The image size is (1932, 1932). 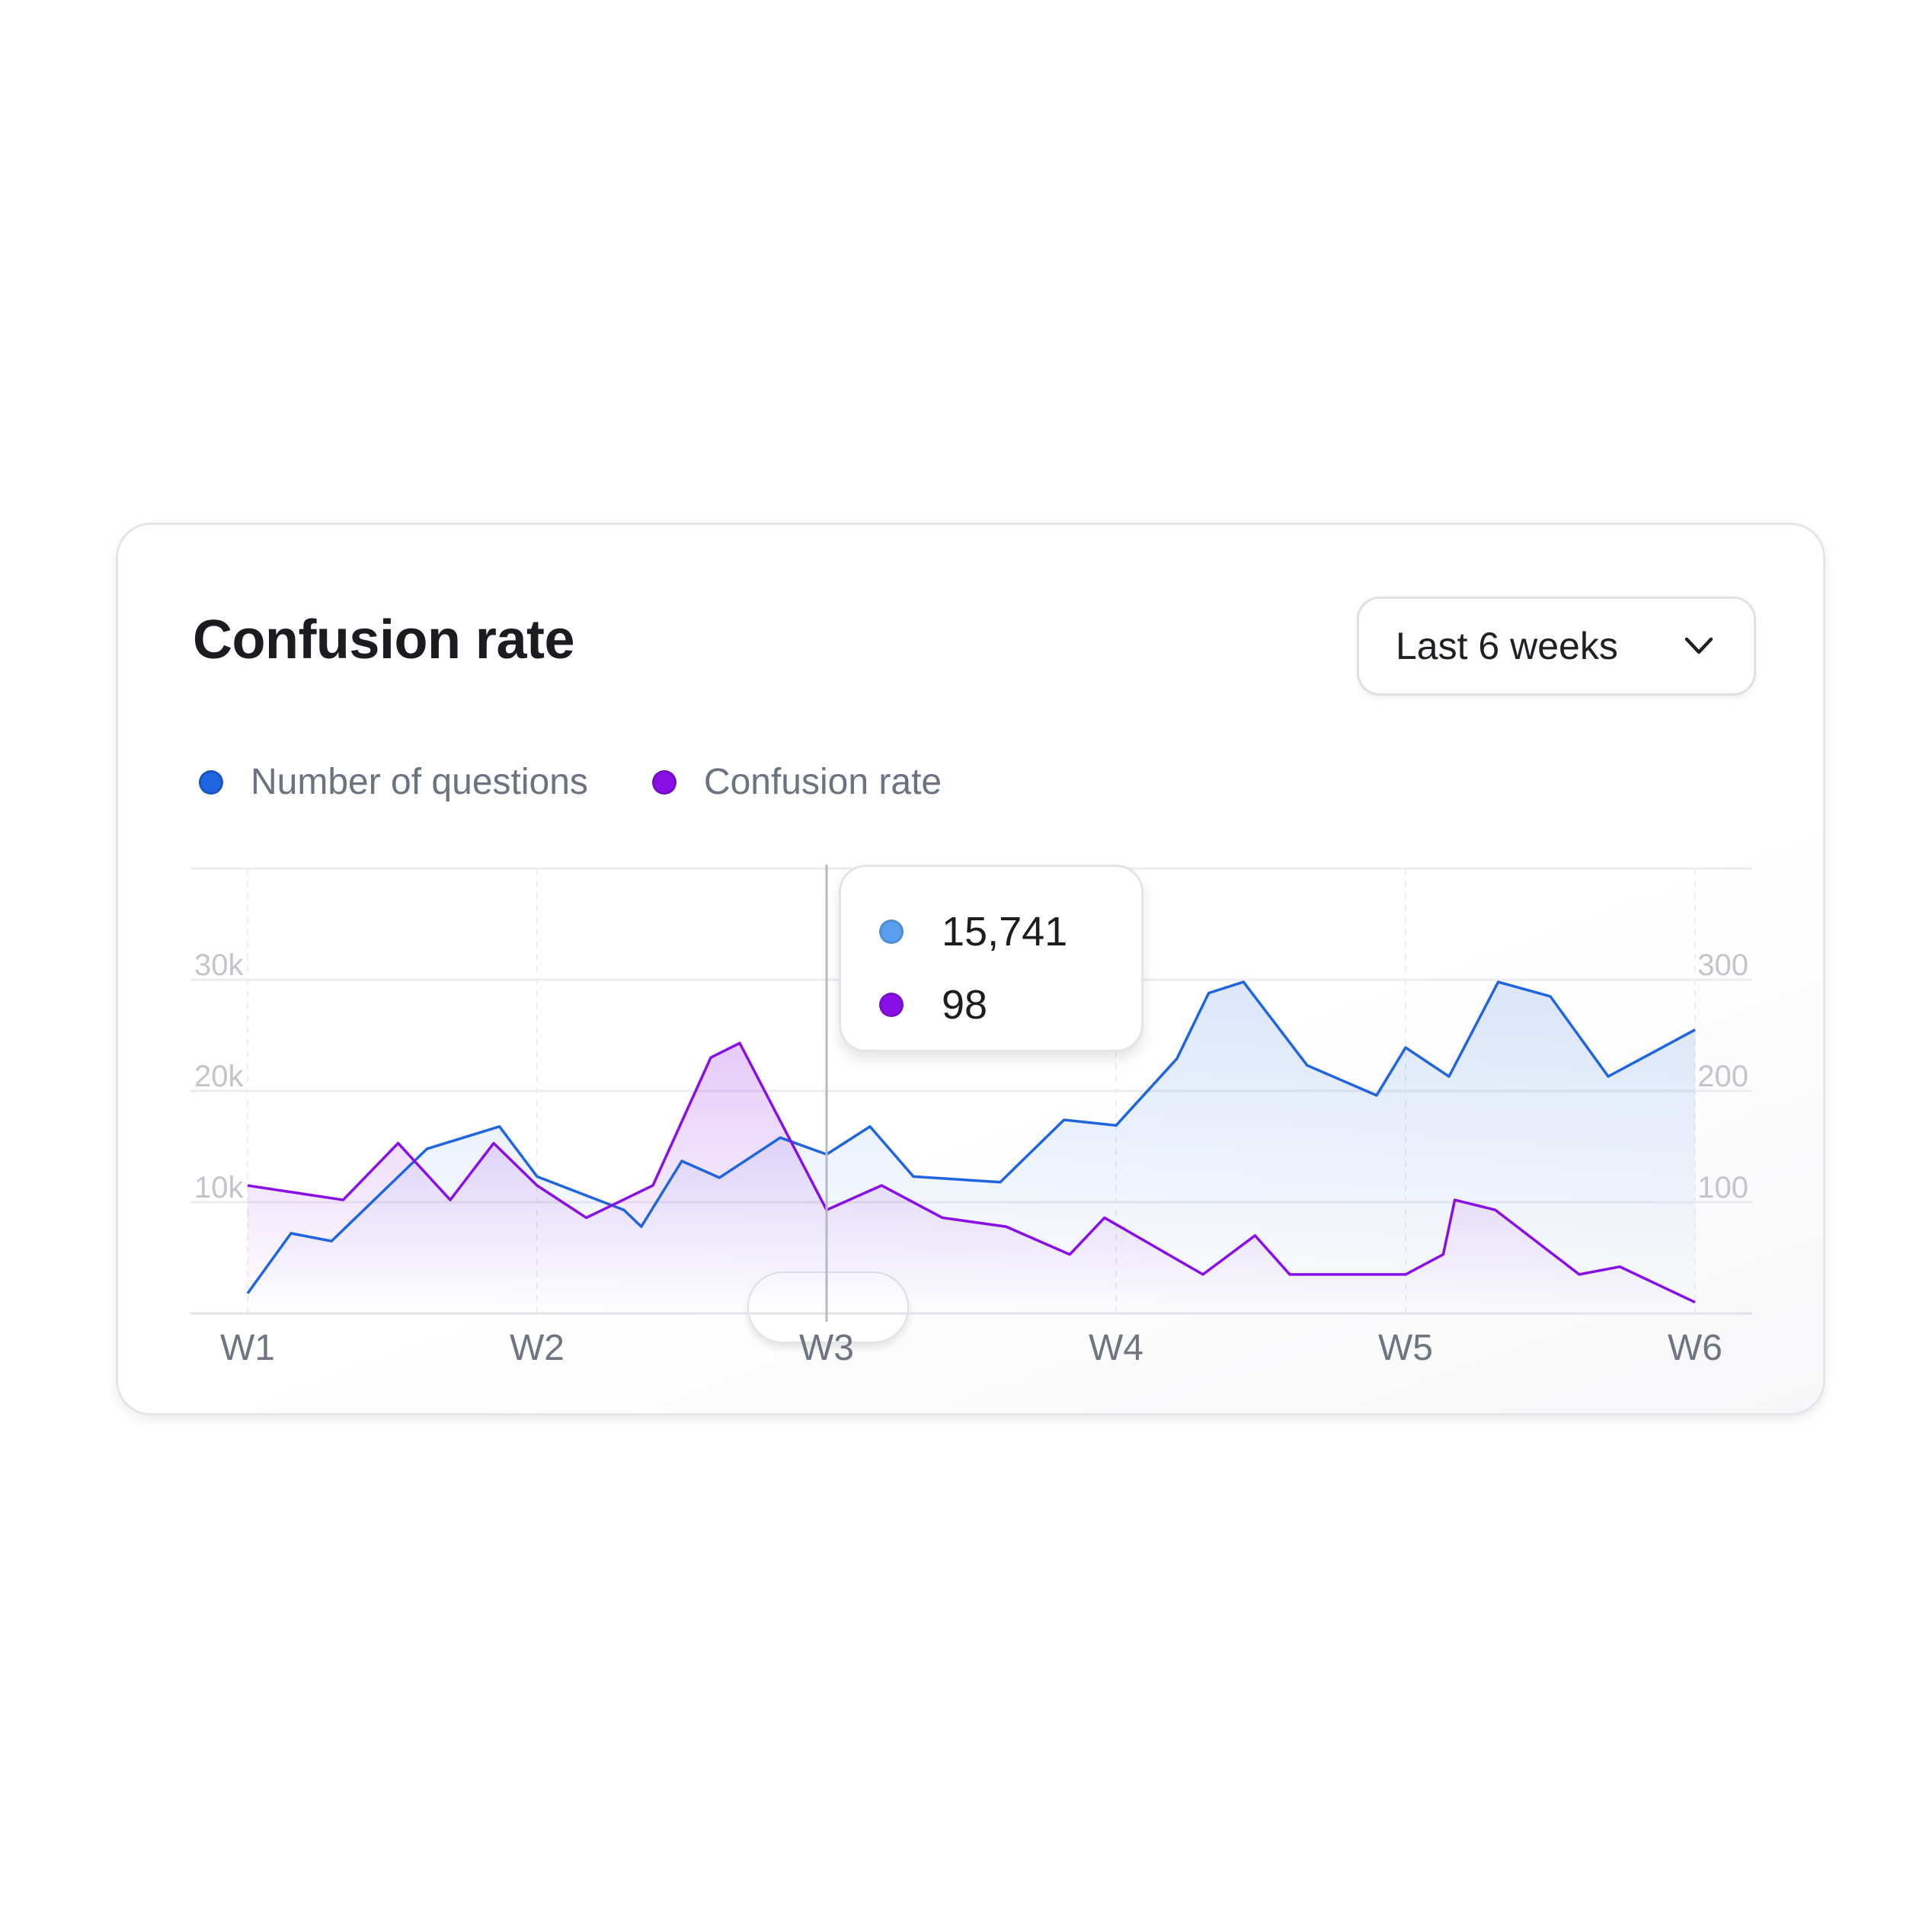 I want to click on date-range-label: Last 6 weeks, so click(x=1507, y=646).